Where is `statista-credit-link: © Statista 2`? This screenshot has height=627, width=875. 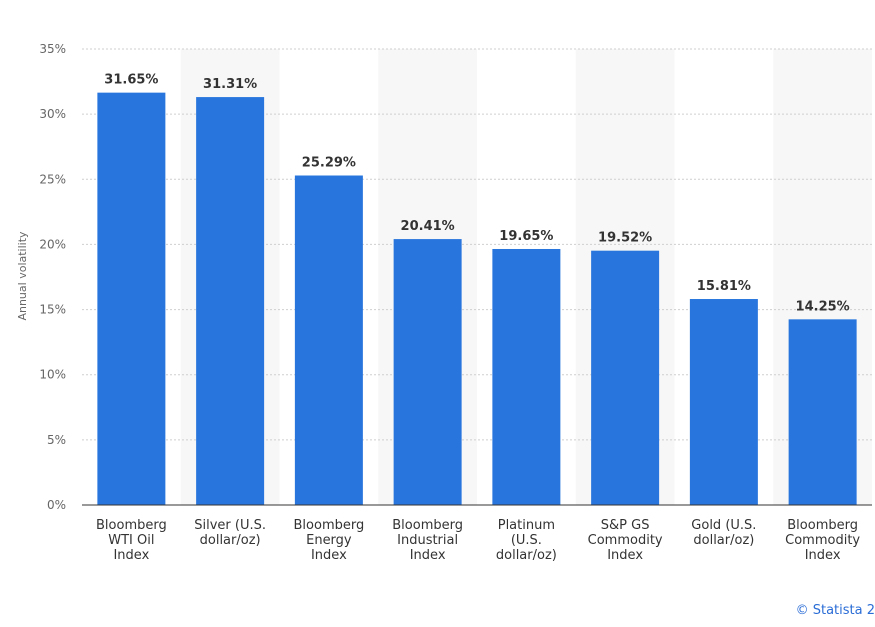 statista-credit-link: © Statista 2 is located at coordinates (835, 610).